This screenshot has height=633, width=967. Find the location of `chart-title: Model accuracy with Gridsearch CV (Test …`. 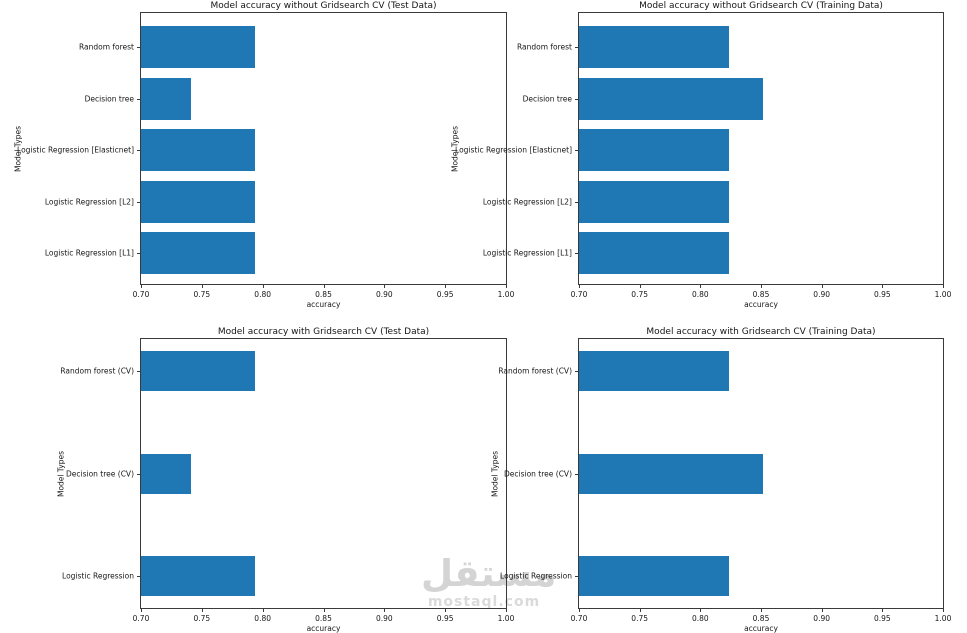

chart-title: Model accuracy with Gridsearch CV (Test … is located at coordinates (323, 332).